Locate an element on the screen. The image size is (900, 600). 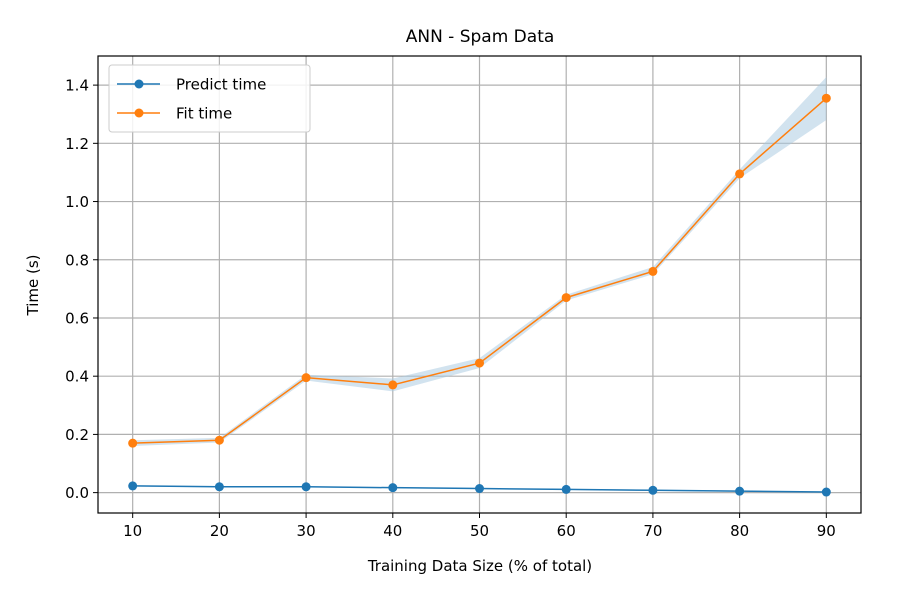
legend-label-fit-time: Fit time is located at coordinates (204, 114).